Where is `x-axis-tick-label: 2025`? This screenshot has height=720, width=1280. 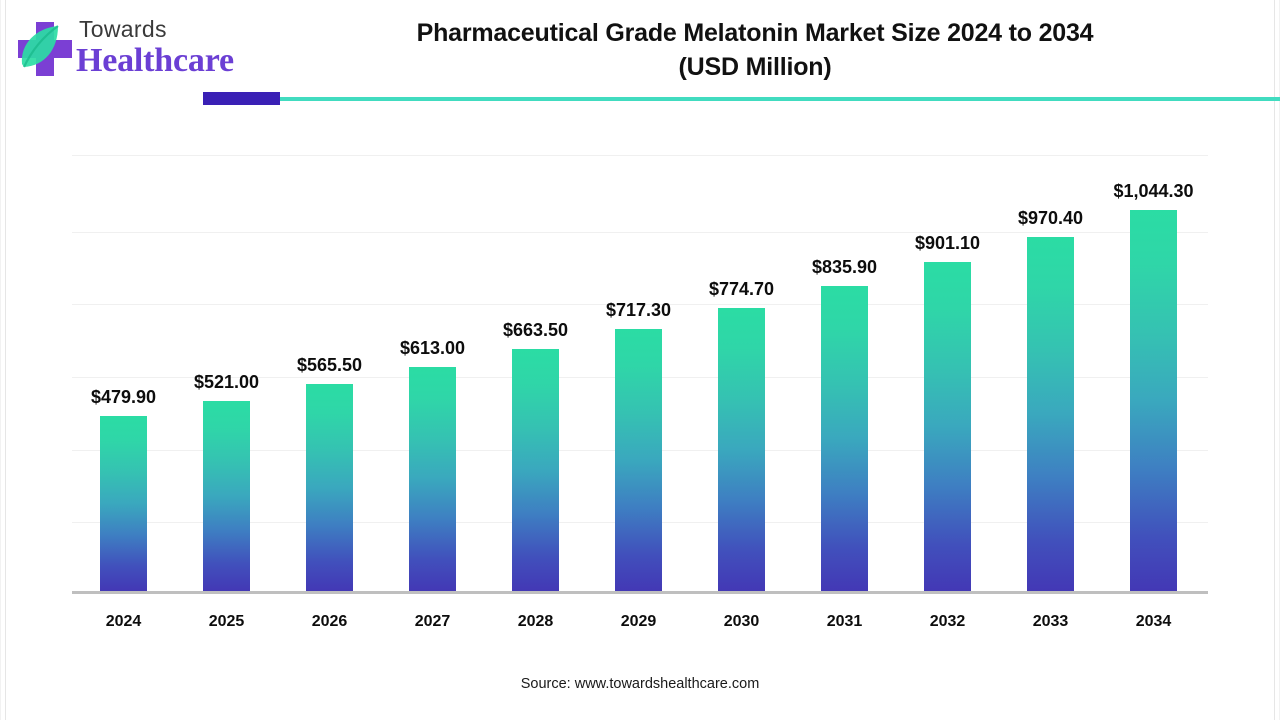
x-axis-tick-label: 2025 is located at coordinates (226, 621).